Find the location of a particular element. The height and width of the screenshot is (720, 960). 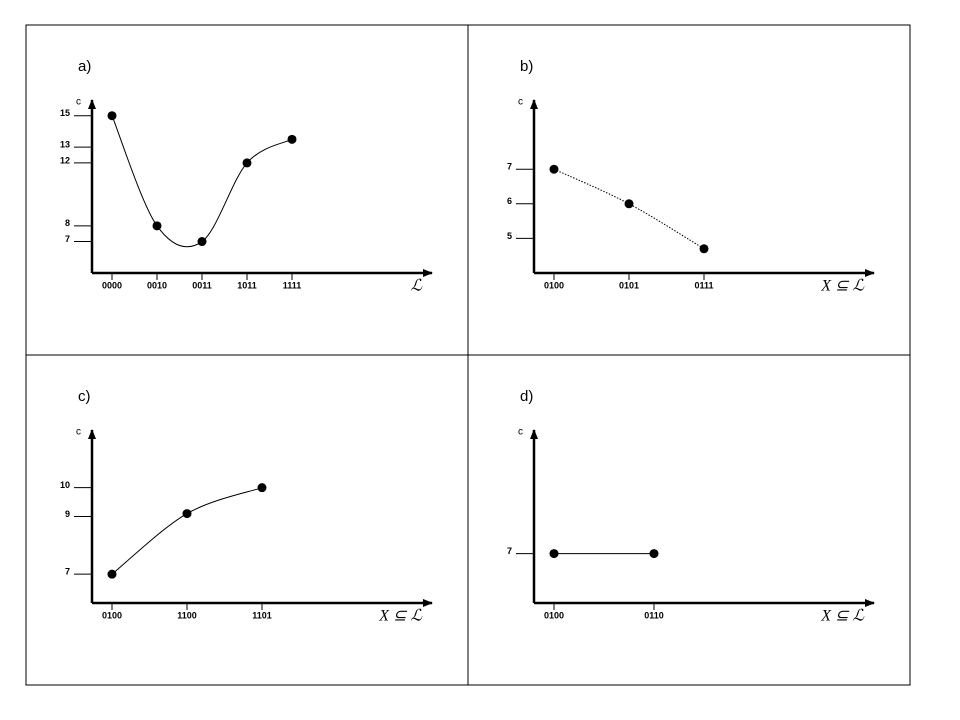

x-tick-label: 0011 is located at coordinates (202, 285).